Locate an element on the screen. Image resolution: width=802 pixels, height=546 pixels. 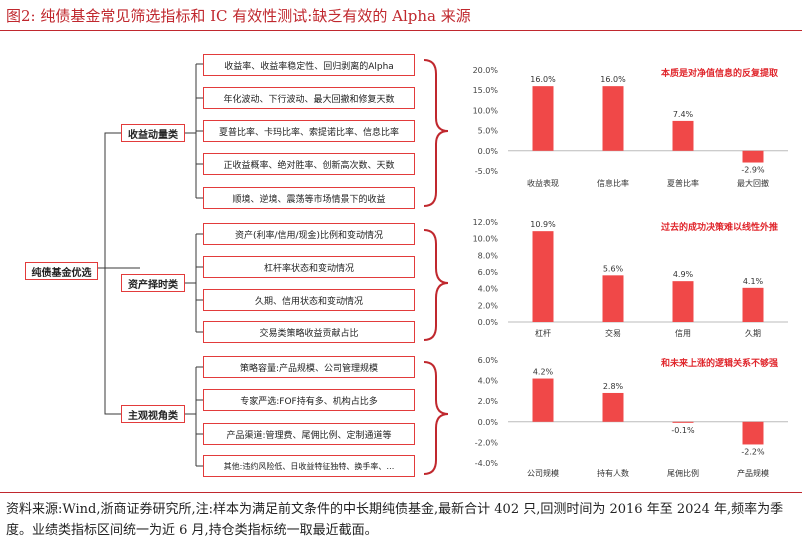
group2-item-2: 杠杆率状态和变动情况 is located at coordinates (309, 267).